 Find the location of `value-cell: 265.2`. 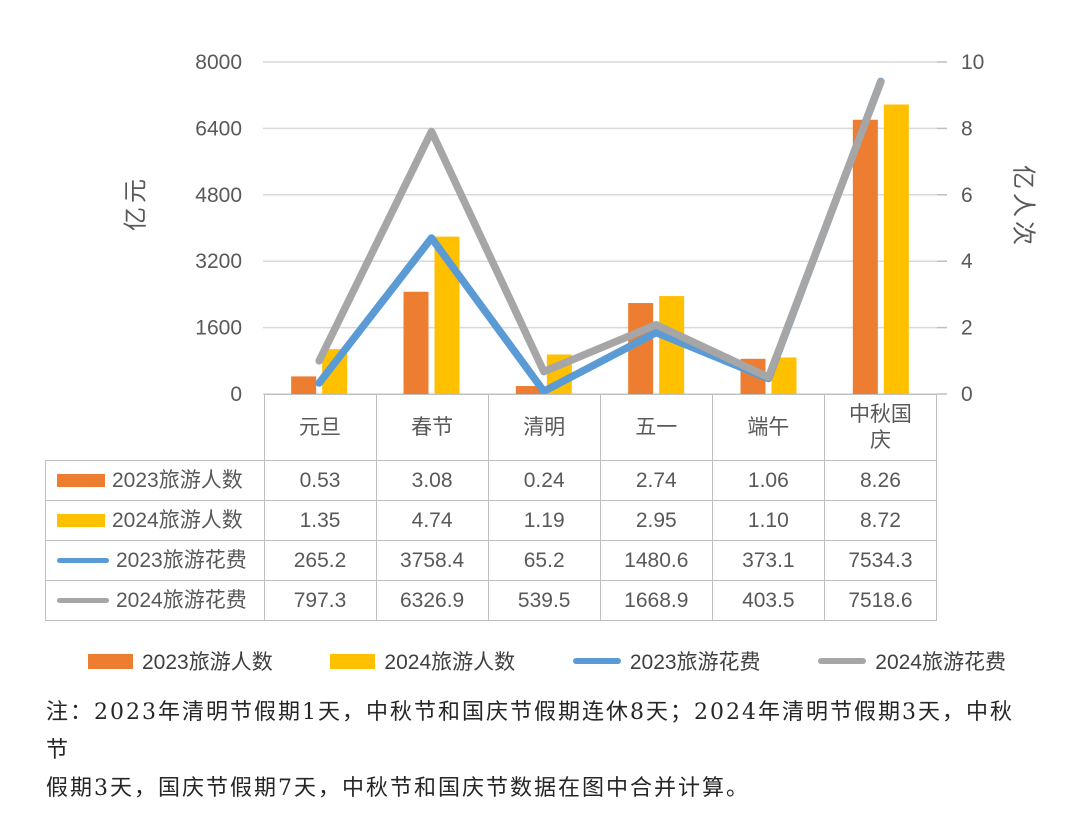

value-cell: 265.2 is located at coordinates (320, 560).